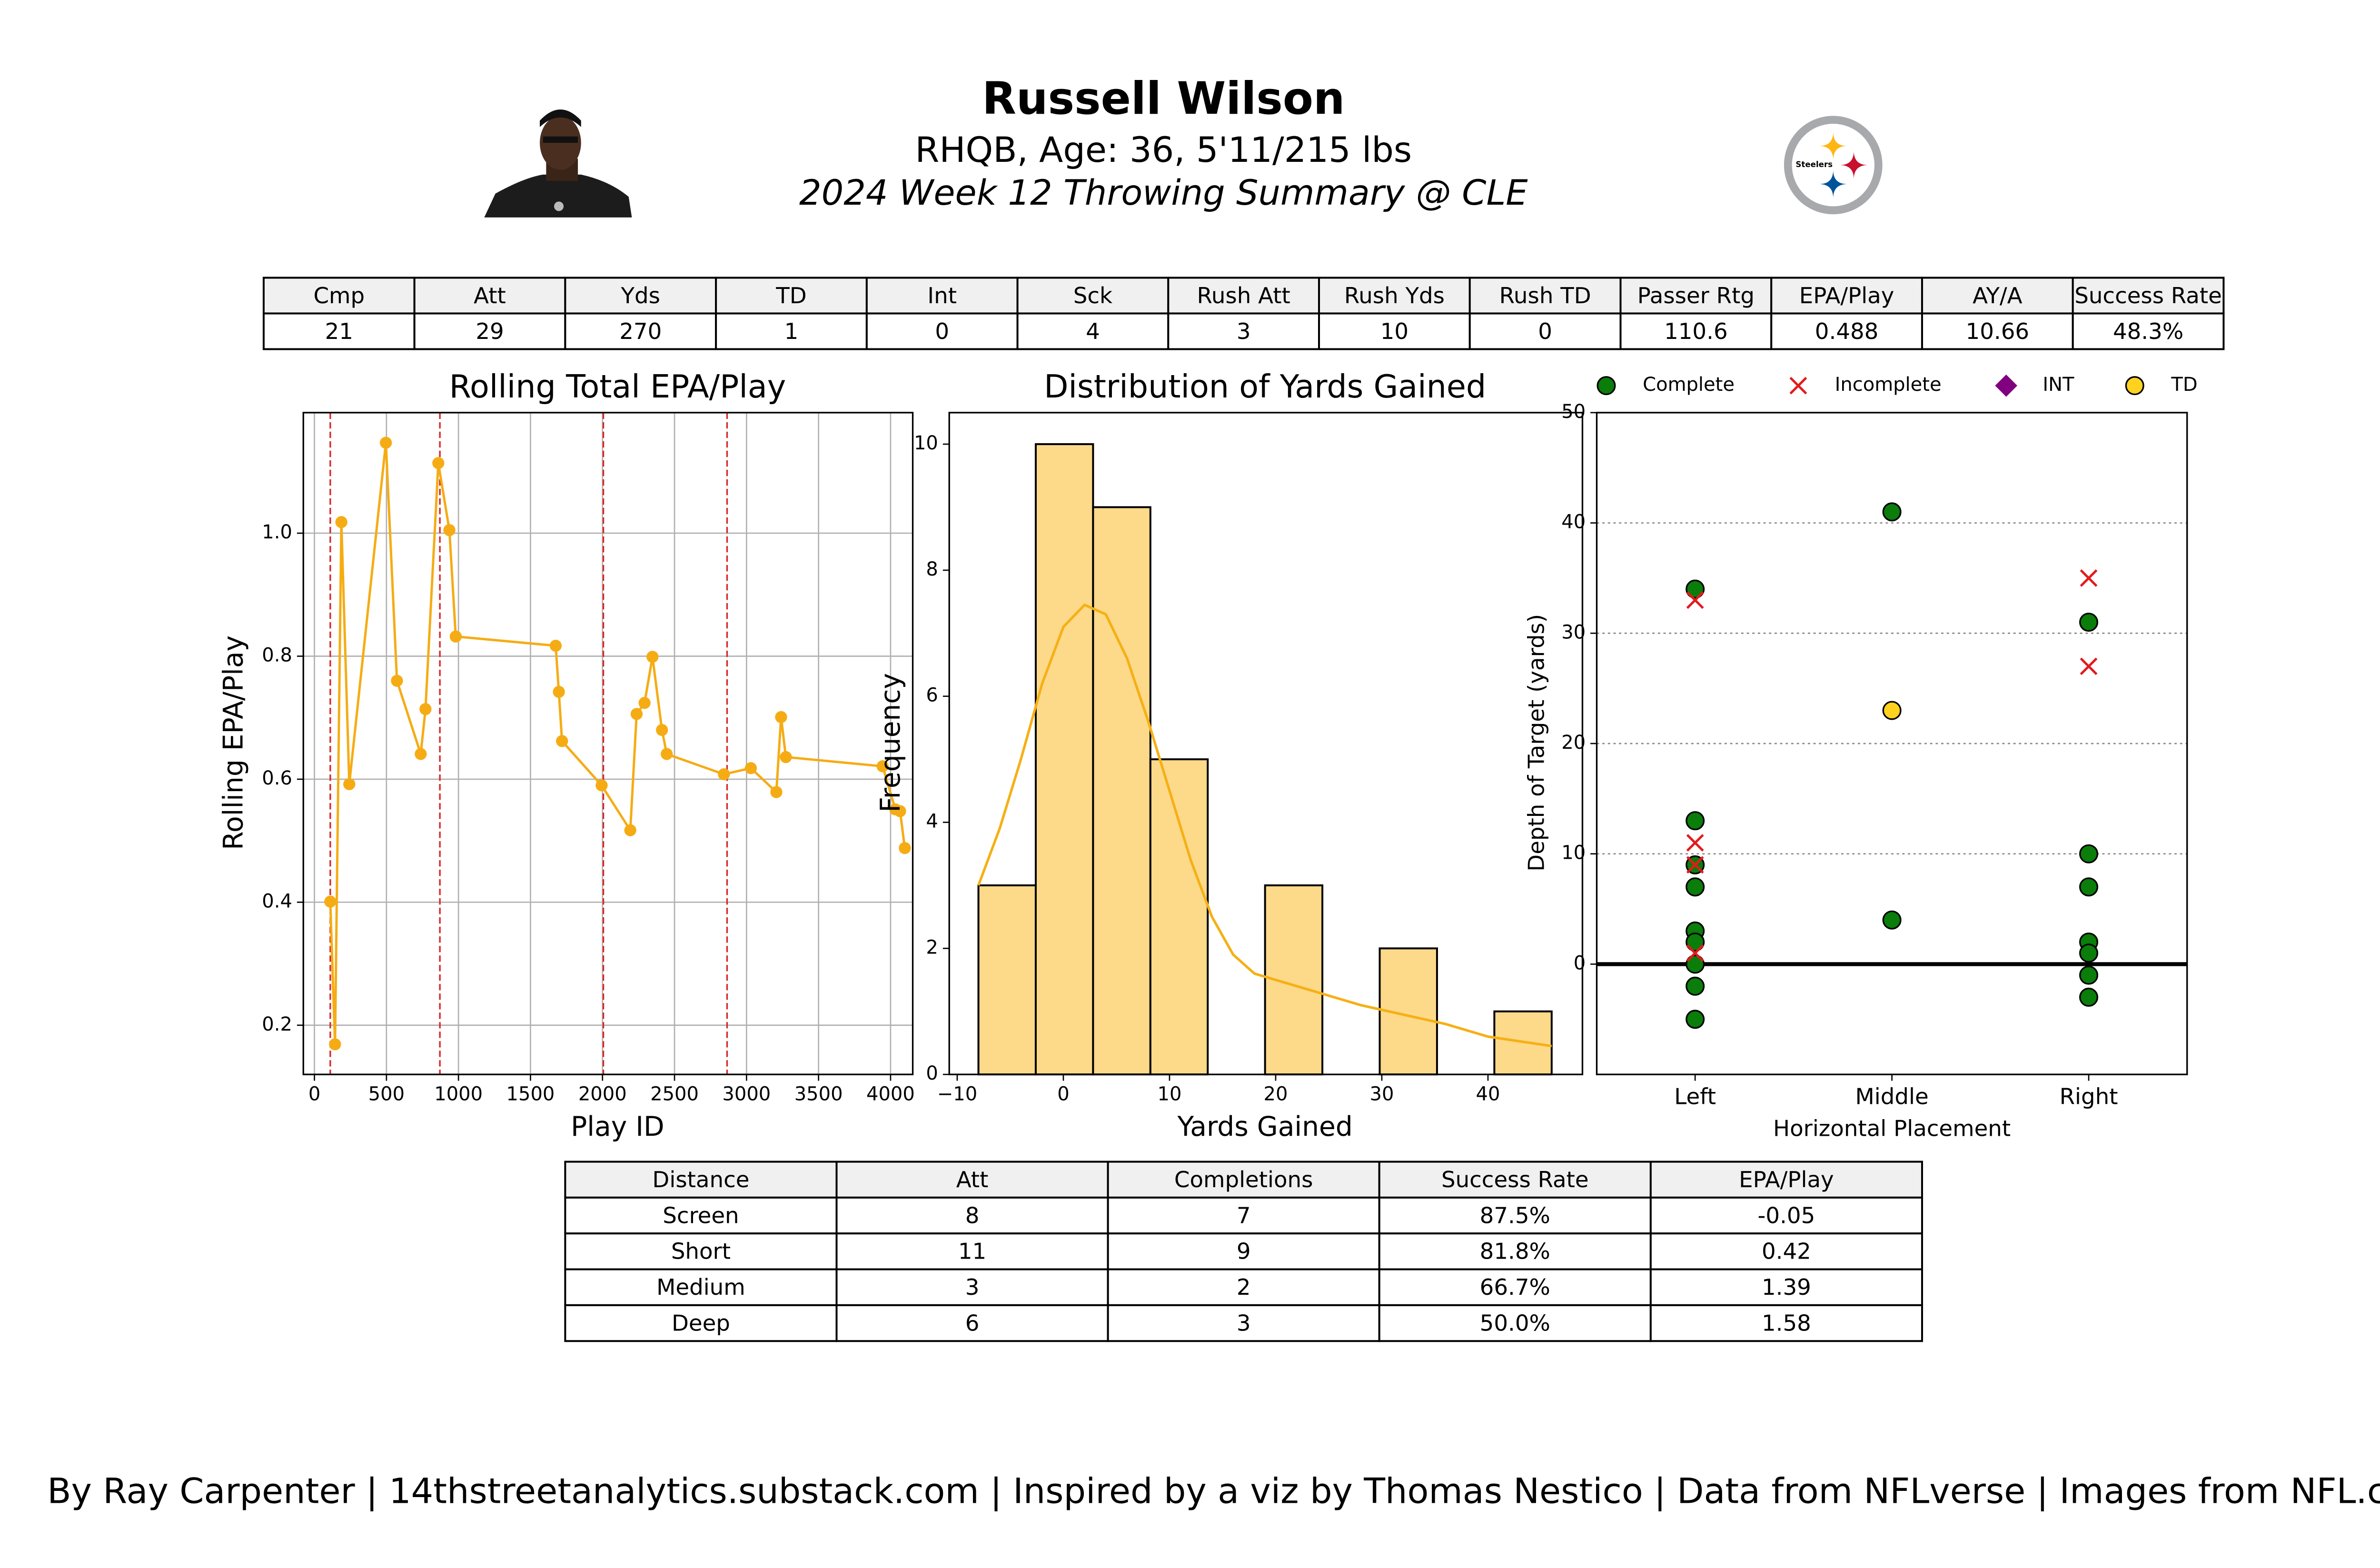 Image resolution: width=2380 pixels, height=1568 pixels. I want to click on column-header: Sck, so click(1092, 296).